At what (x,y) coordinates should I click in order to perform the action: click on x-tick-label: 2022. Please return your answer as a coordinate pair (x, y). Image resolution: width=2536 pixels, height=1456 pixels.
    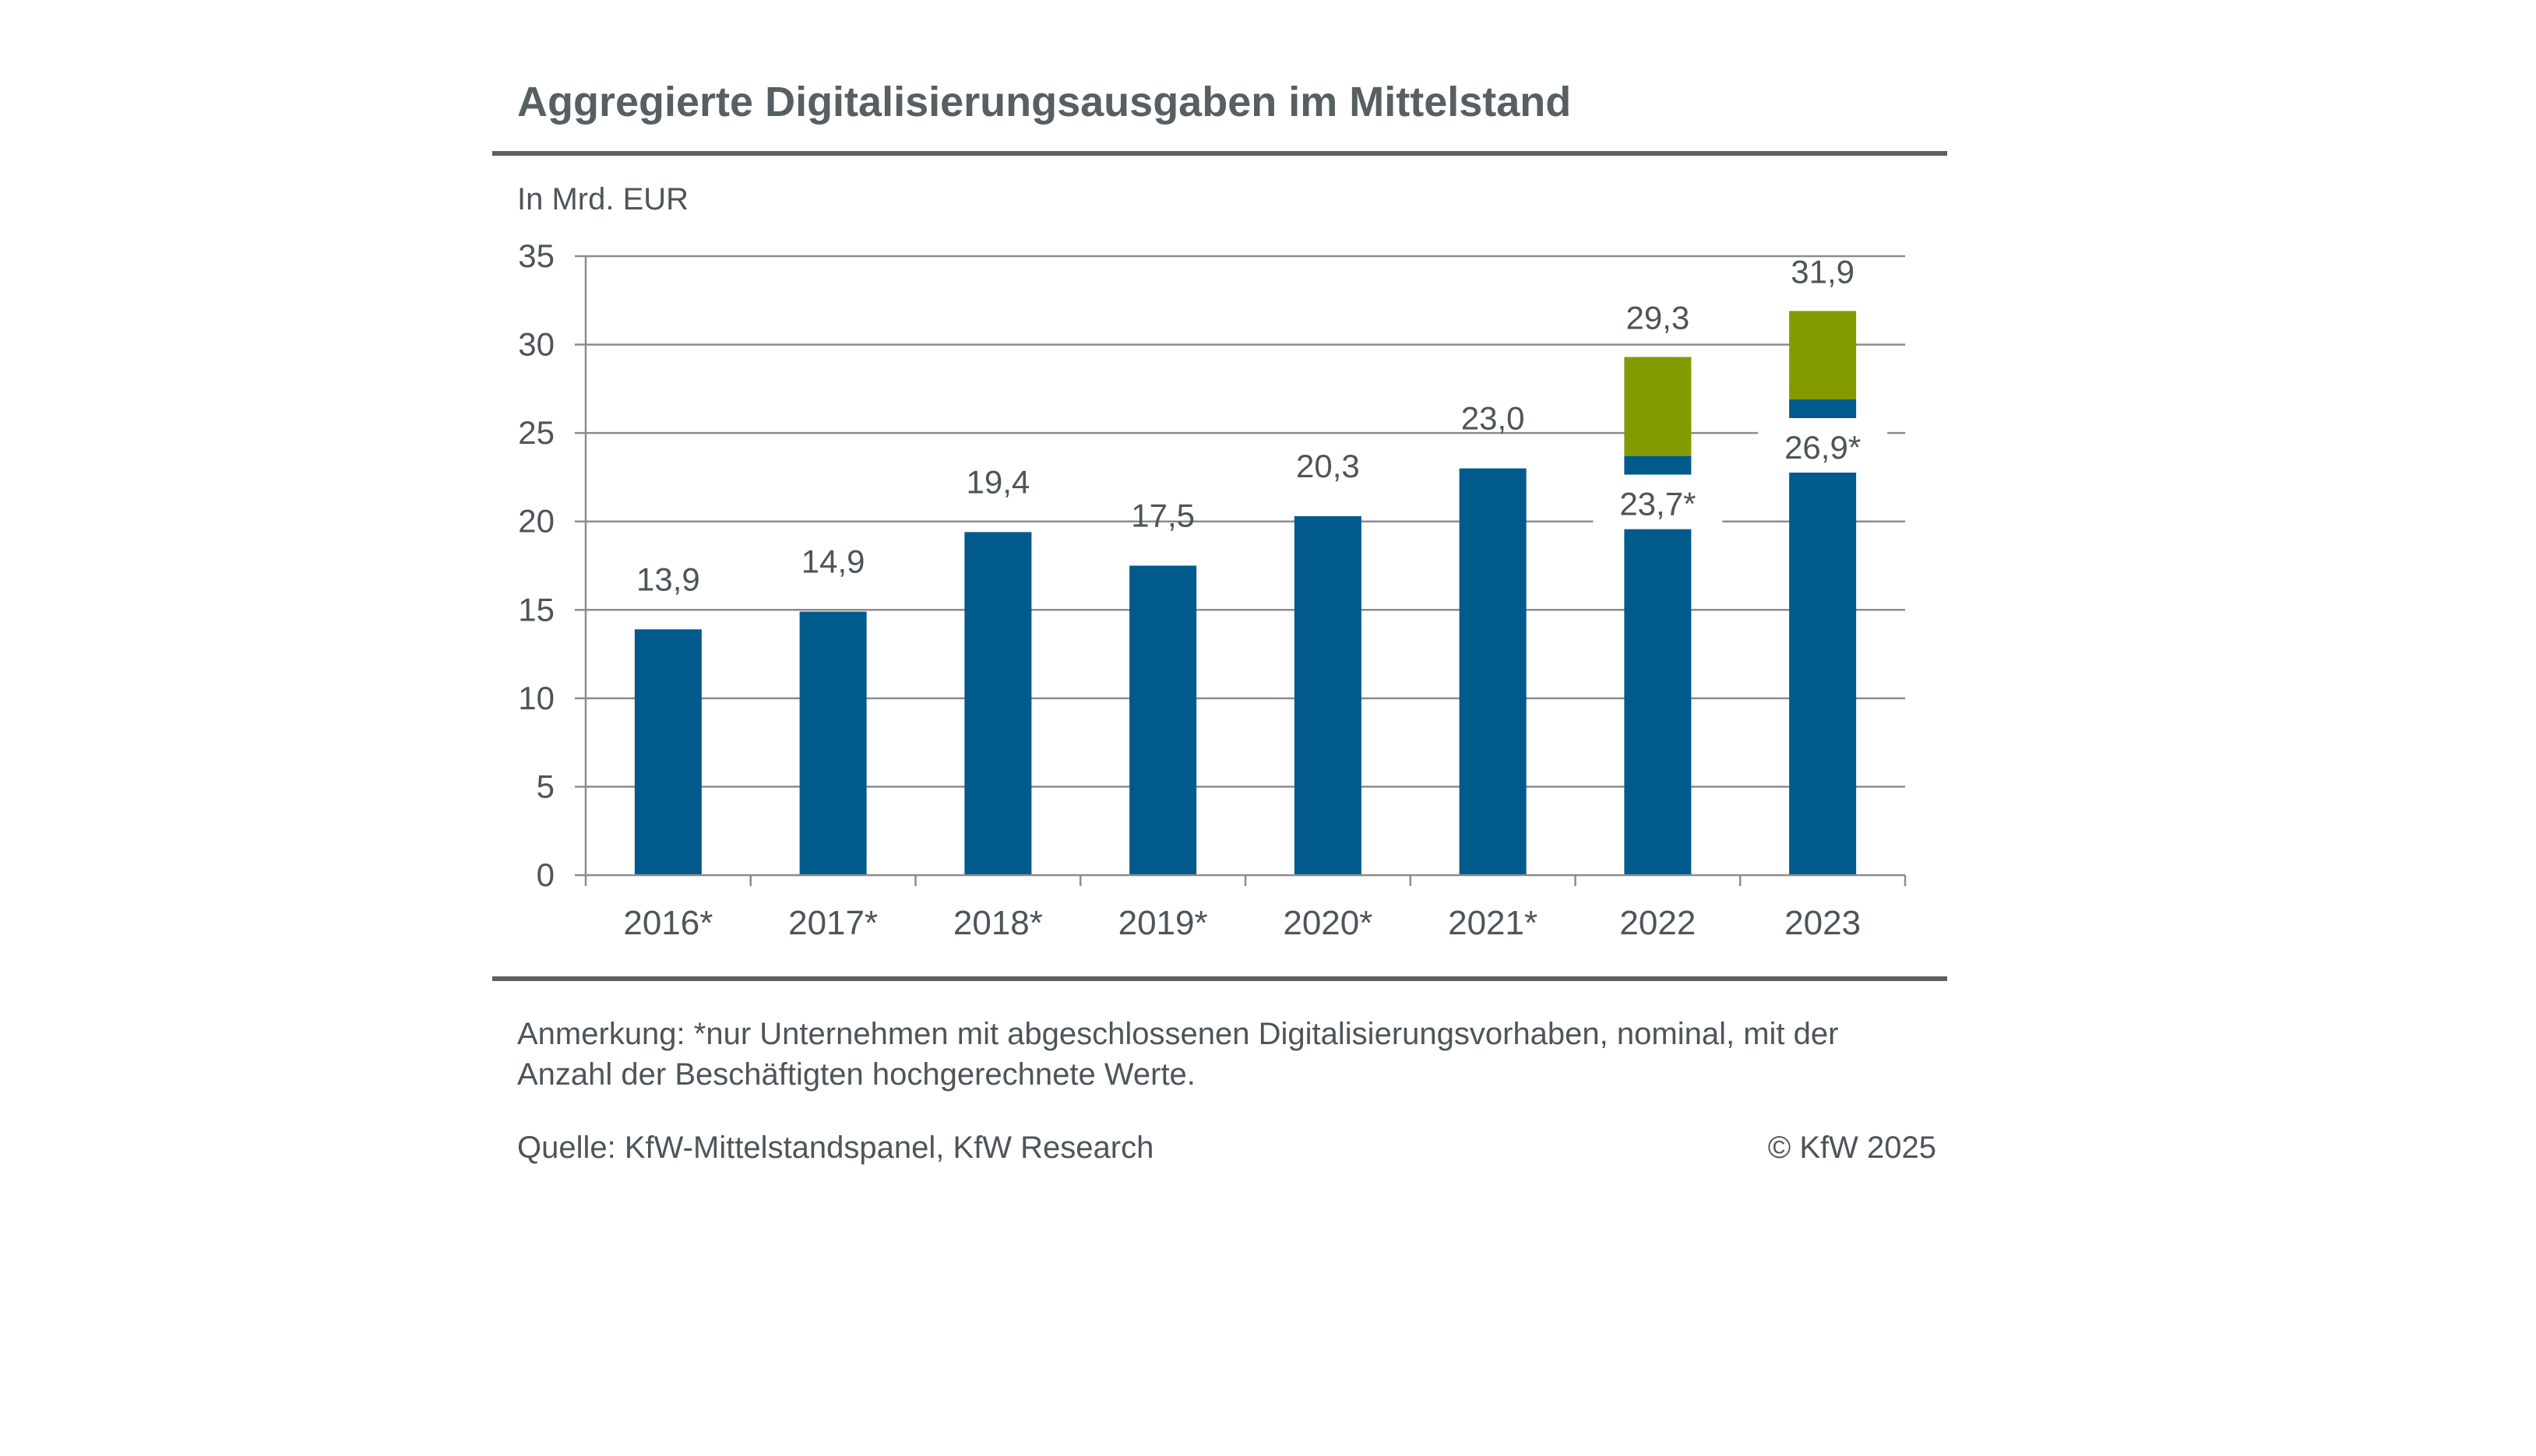
    Looking at the image, I should click on (1657, 923).